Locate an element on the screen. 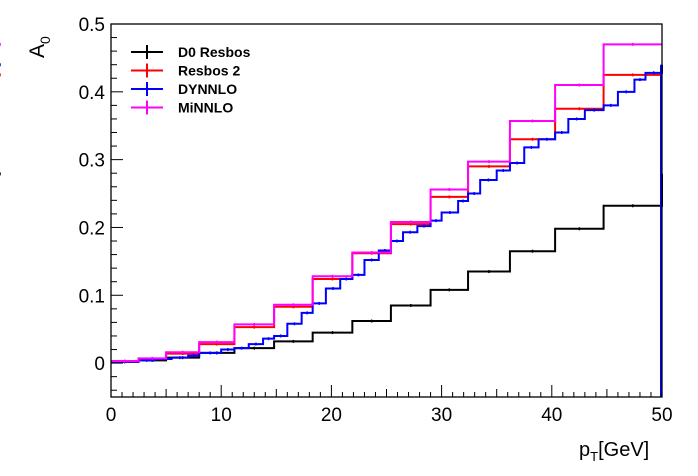 The width and height of the screenshot is (698, 476). x-axis-label-sub: T is located at coordinates (594, 456).